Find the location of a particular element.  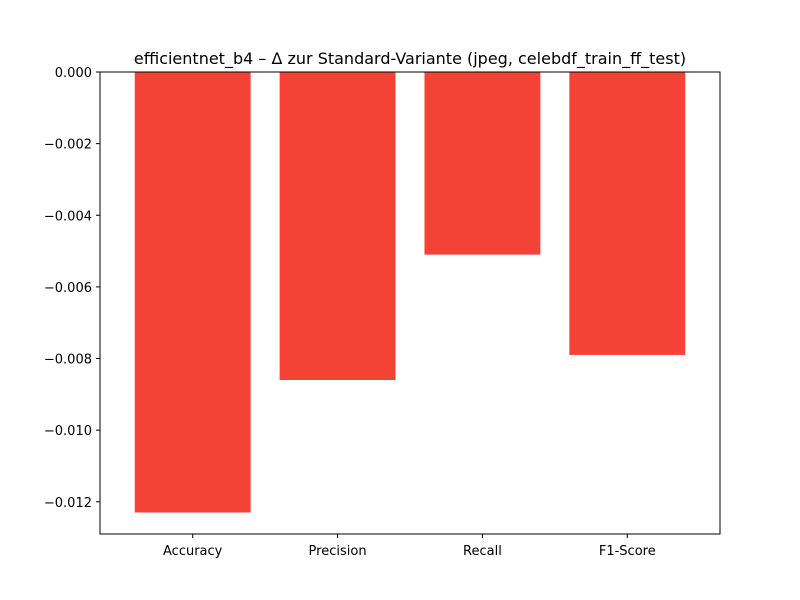

x-tick-label: Precision is located at coordinates (338, 551).